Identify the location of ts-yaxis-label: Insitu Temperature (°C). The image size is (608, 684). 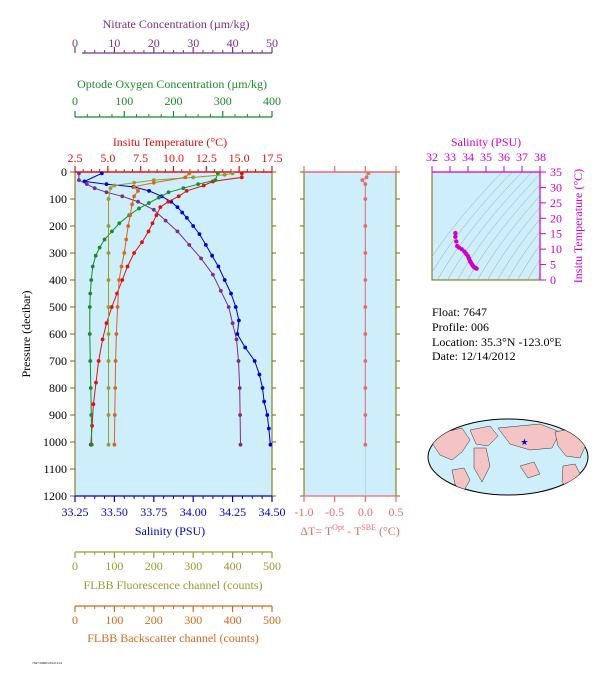
(578, 226).